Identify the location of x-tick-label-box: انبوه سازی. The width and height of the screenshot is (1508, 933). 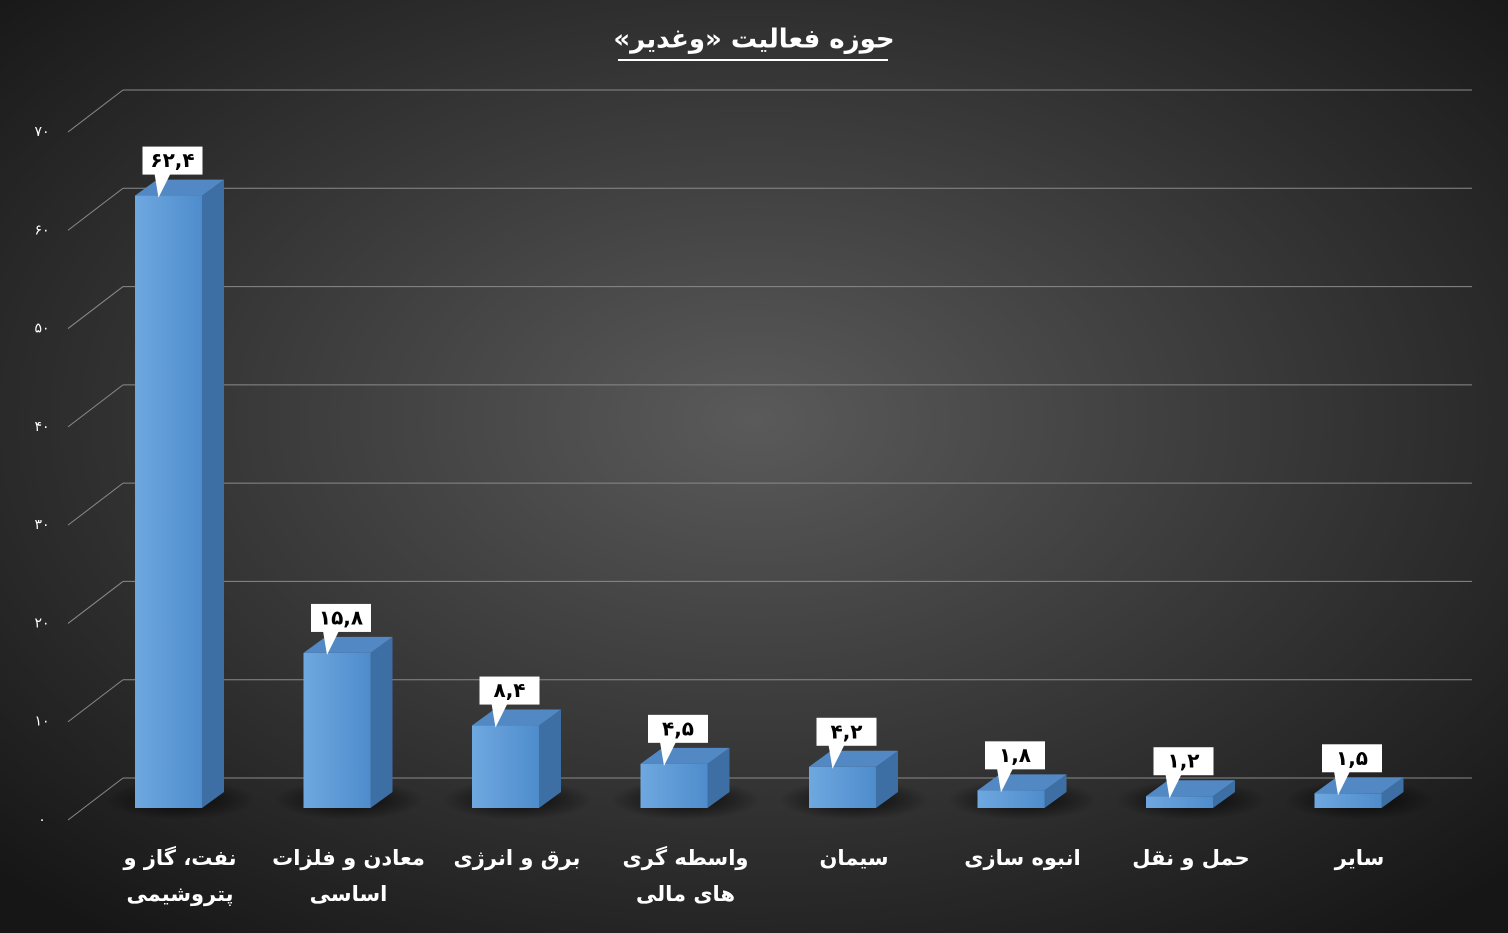
(1022, 858).